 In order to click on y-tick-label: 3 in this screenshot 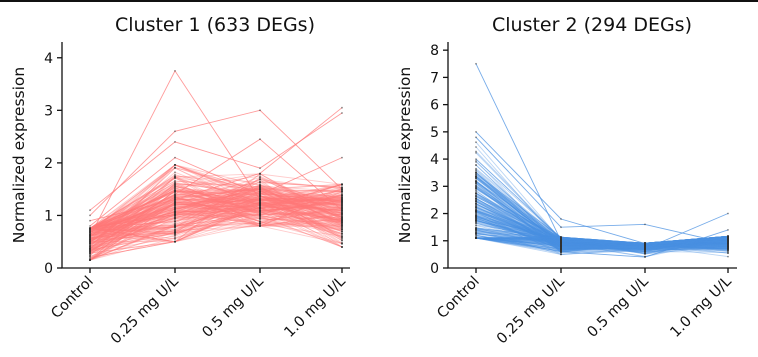, I will do `click(434, 187)`.